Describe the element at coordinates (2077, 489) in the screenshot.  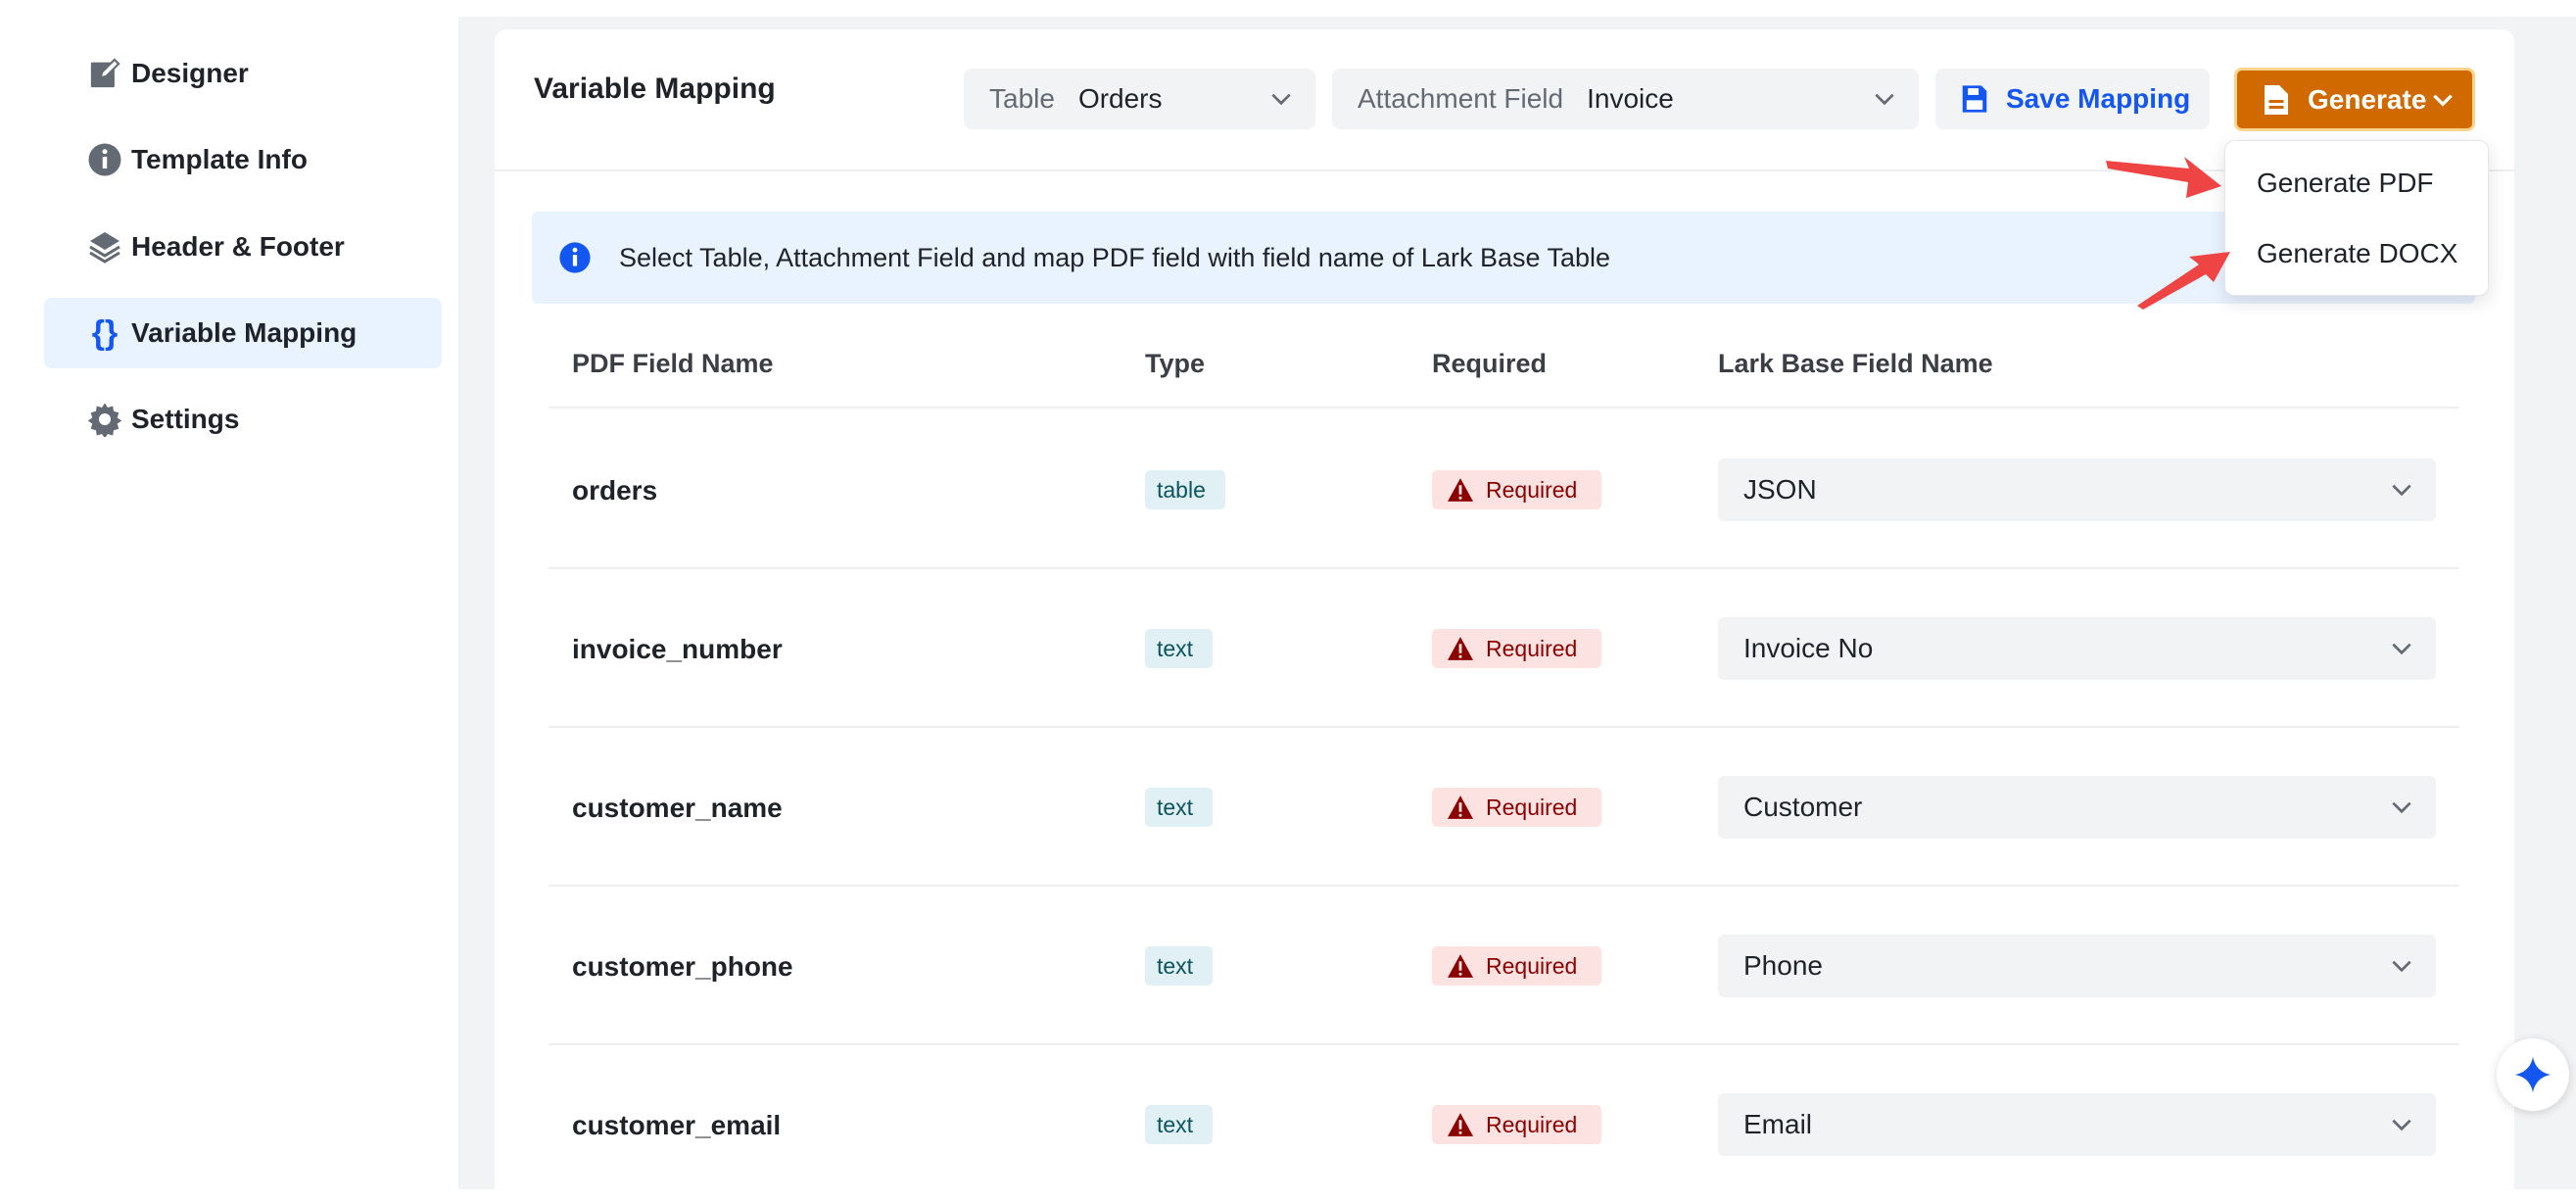
I see `lark-field-select: JSON` at that location.